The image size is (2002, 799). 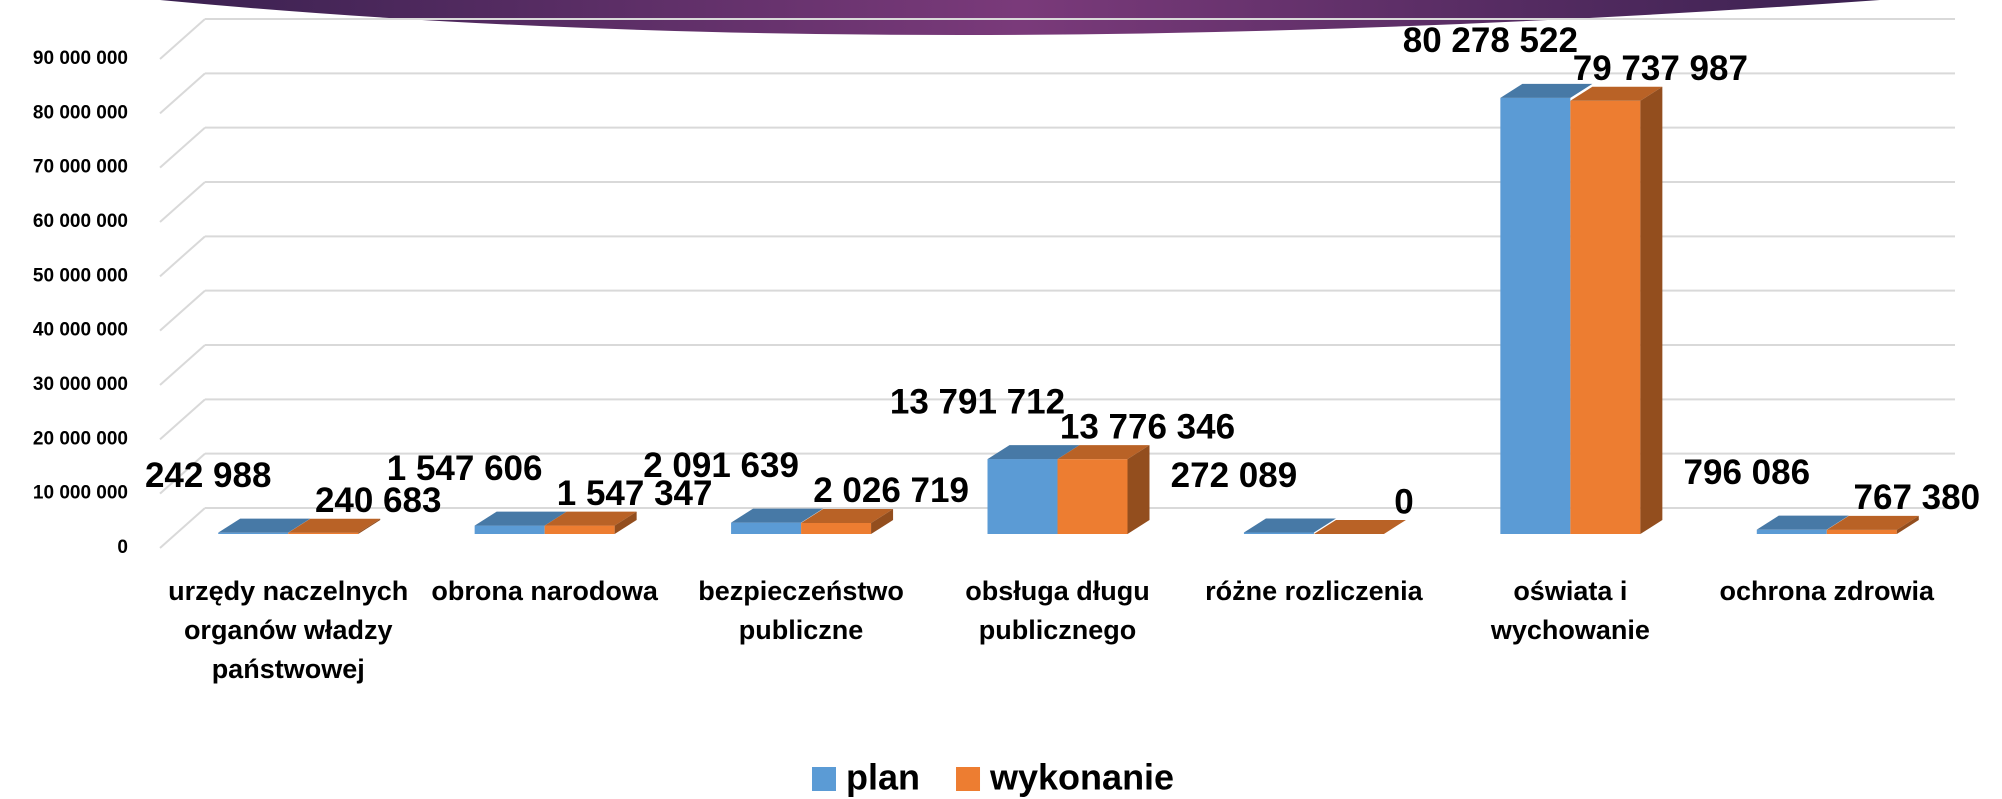 What do you see at coordinates (544, 591) in the screenshot?
I see `x-tick-label: obrona narodowa` at bounding box center [544, 591].